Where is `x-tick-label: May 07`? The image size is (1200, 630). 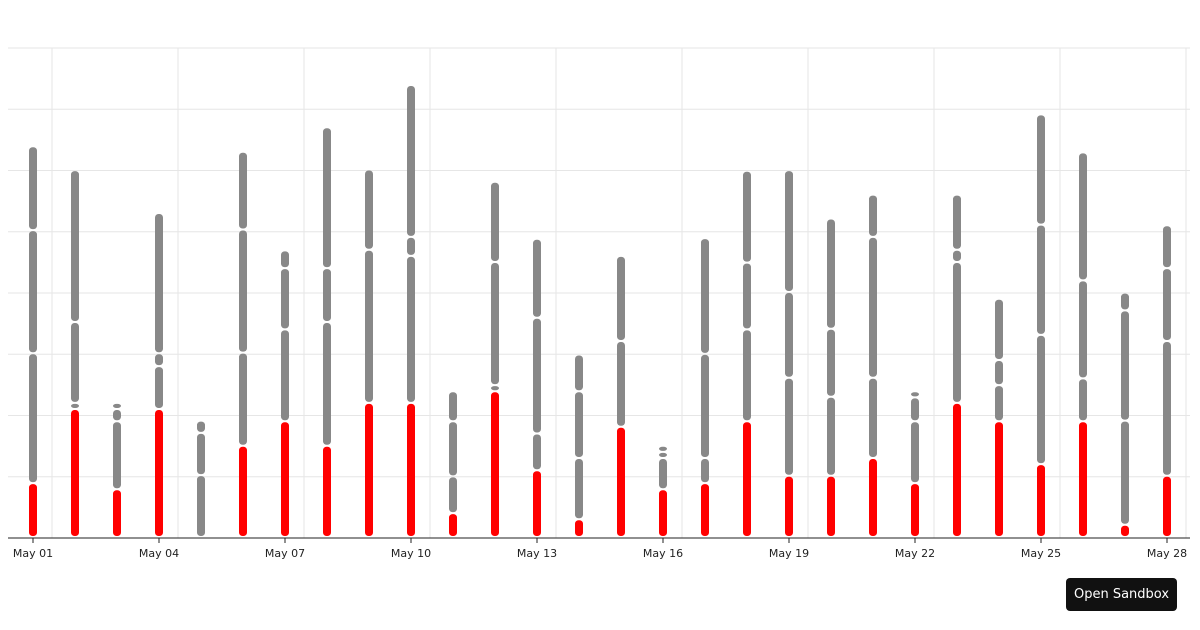
x-tick-label: May 07 is located at coordinates (285, 553).